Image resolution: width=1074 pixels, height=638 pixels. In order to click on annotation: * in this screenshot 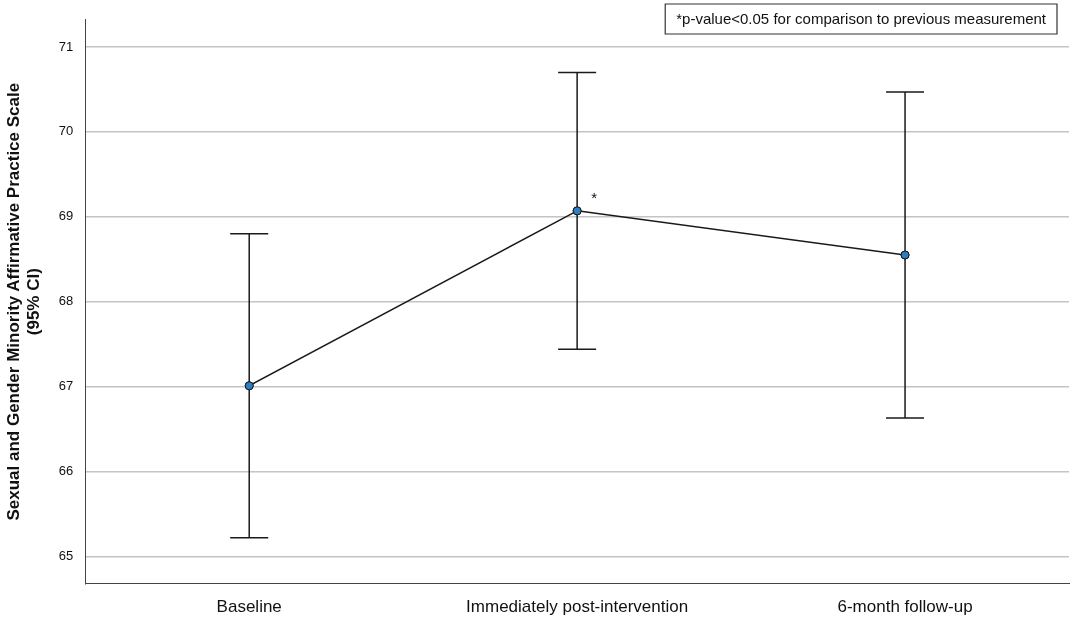, I will do `click(594, 197)`.